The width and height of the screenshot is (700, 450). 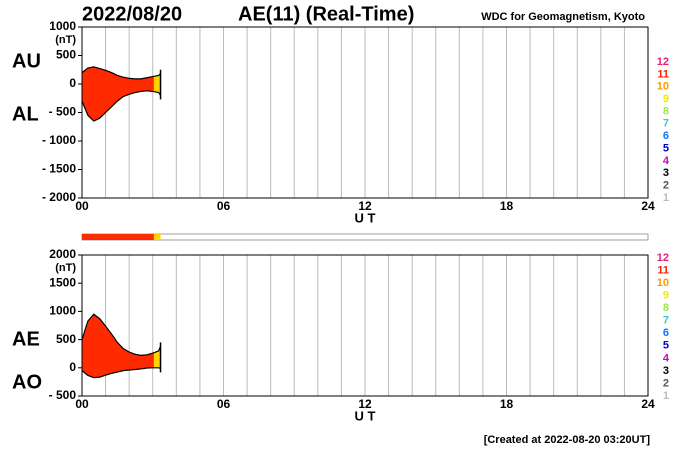 I want to click on station-bar-frame, so click(x=365, y=237).